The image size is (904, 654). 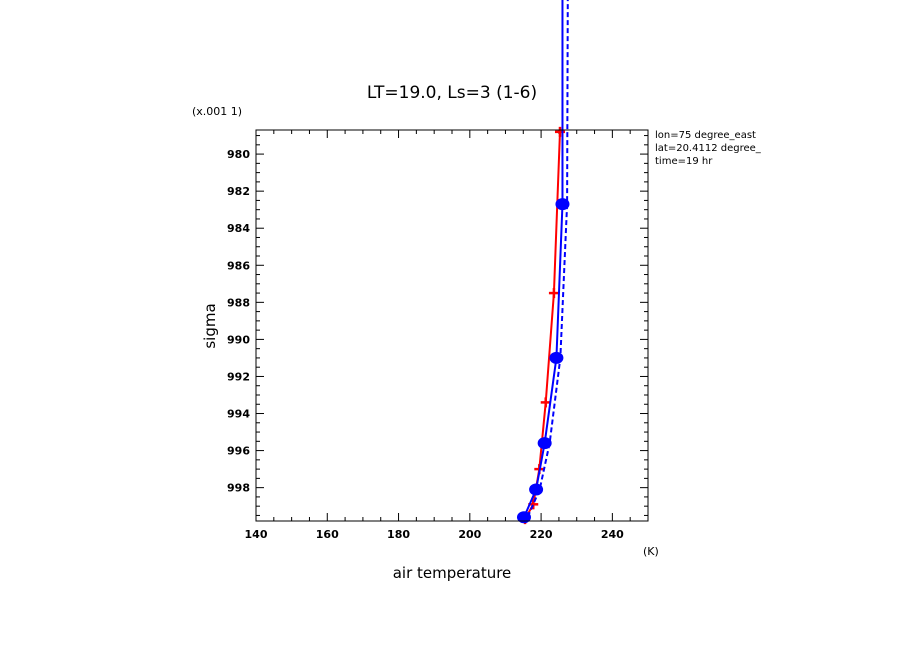 What do you see at coordinates (238, 191) in the screenshot?
I see `y-tick-label: 982` at bounding box center [238, 191].